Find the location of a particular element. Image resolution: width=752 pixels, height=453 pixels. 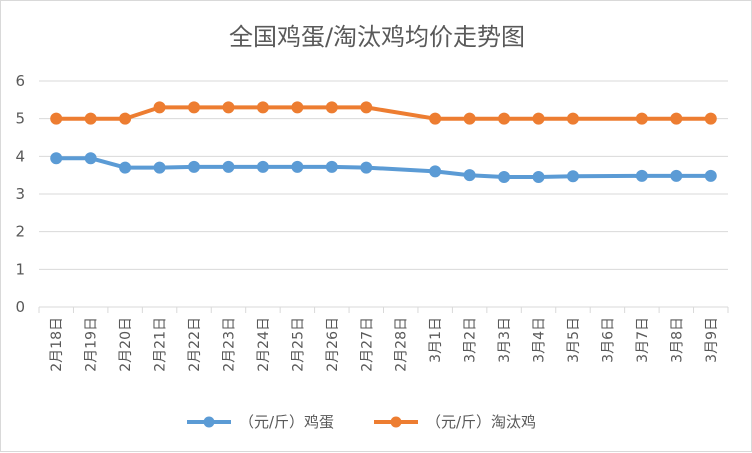

x-tick-label: 2月23日 is located at coordinates (229, 344).